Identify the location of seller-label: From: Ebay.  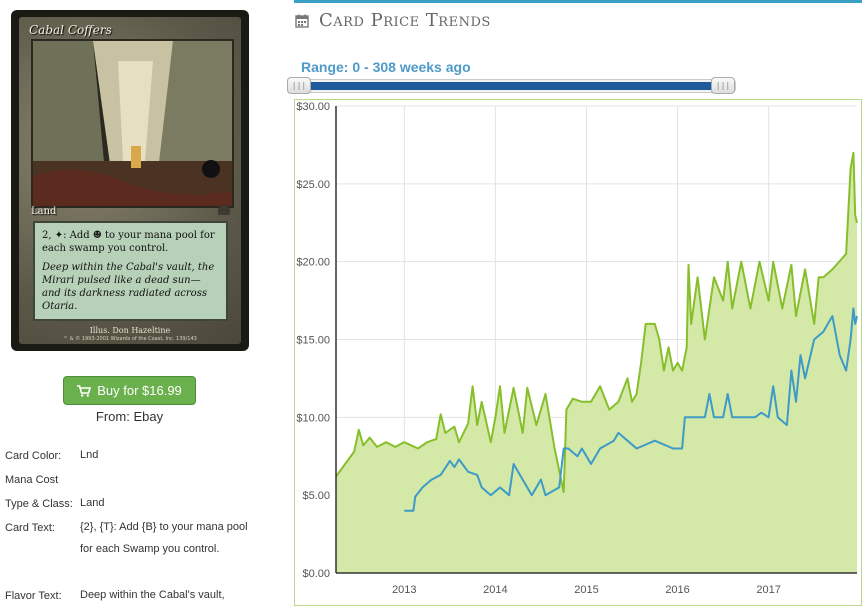
(129, 416).